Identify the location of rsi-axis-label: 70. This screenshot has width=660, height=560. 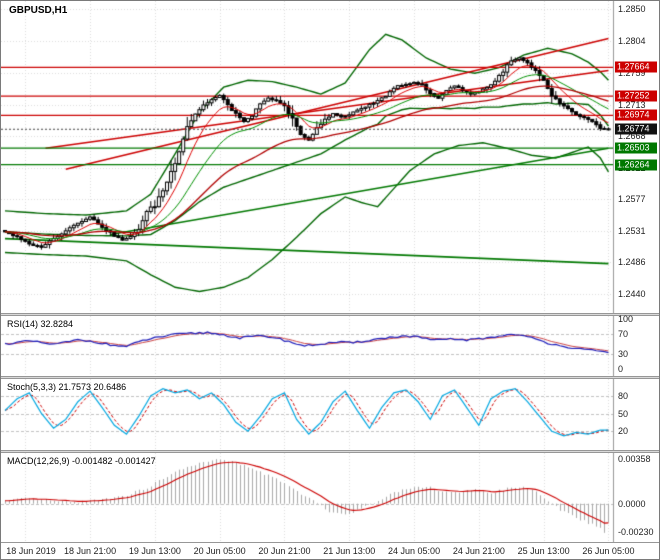
(623, 334).